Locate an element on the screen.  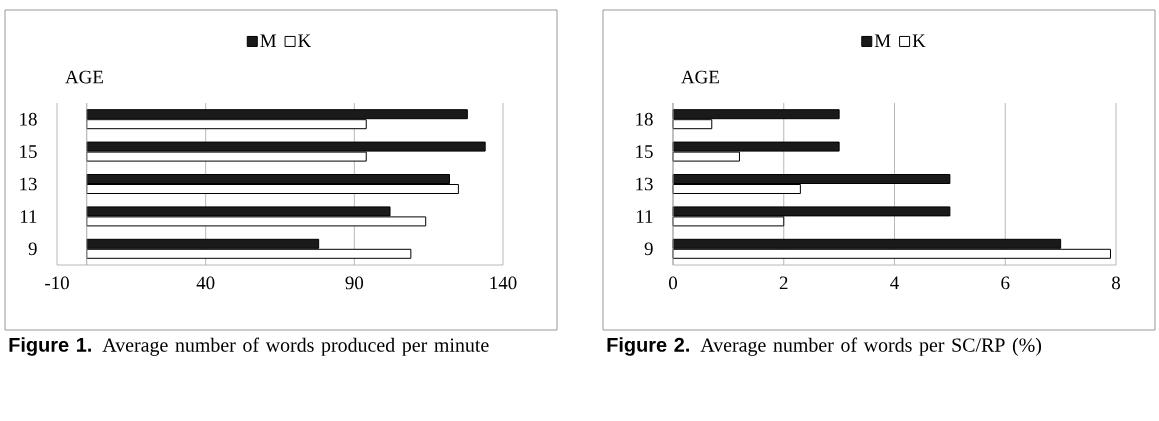
x-tick-label: 2 is located at coordinates (783, 283).